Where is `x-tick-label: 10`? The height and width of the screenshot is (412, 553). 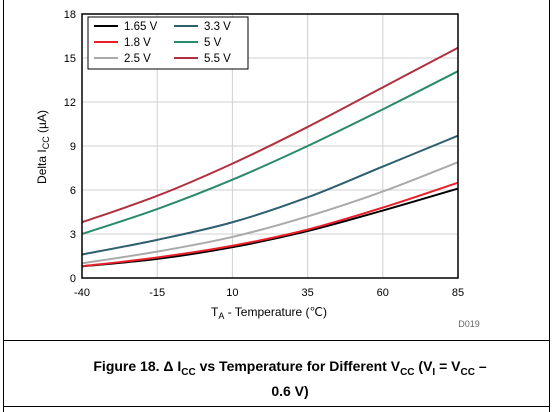
x-tick-label: 10 is located at coordinates (232, 293).